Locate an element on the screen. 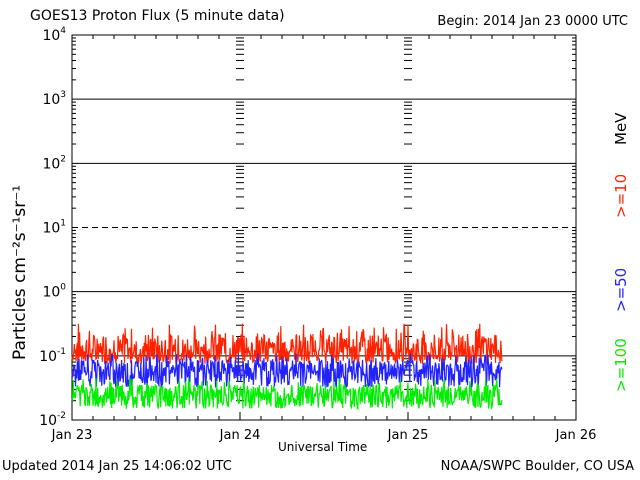 The width and height of the screenshot is (640, 480). credit-label: NOAA/SWPC Boulder, CO USA is located at coordinates (537, 466).